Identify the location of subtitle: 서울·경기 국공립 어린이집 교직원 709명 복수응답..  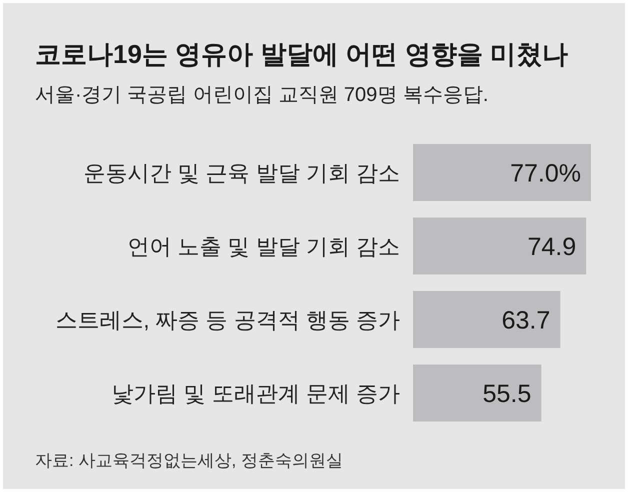
(261, 95).